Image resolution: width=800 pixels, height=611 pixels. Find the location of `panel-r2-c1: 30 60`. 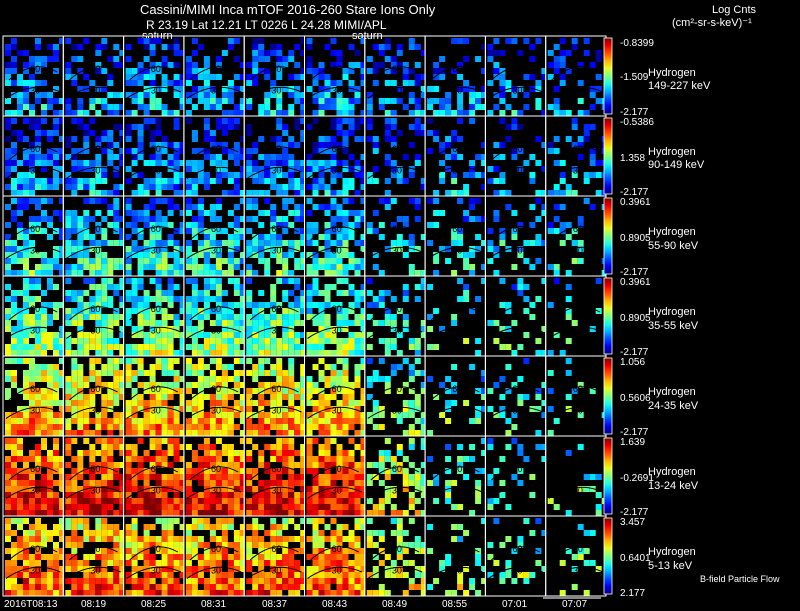

panel-r2-c1: 30 60 is located at coordinates (95, 237).